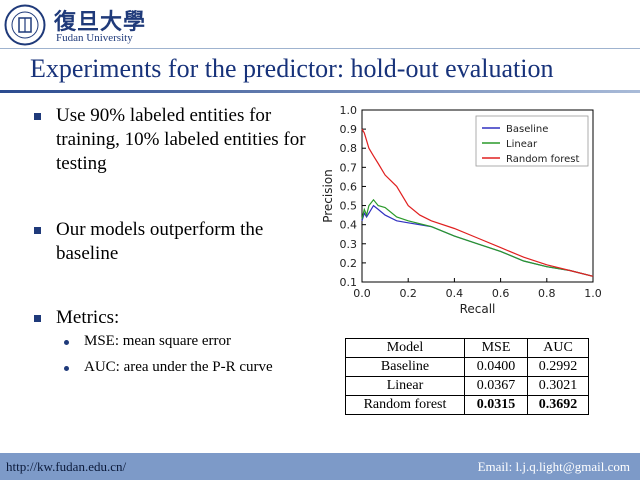  Describe the element at coordinates (527, 129) in the screenshot. I see `legend-label: Baseline` at that location.